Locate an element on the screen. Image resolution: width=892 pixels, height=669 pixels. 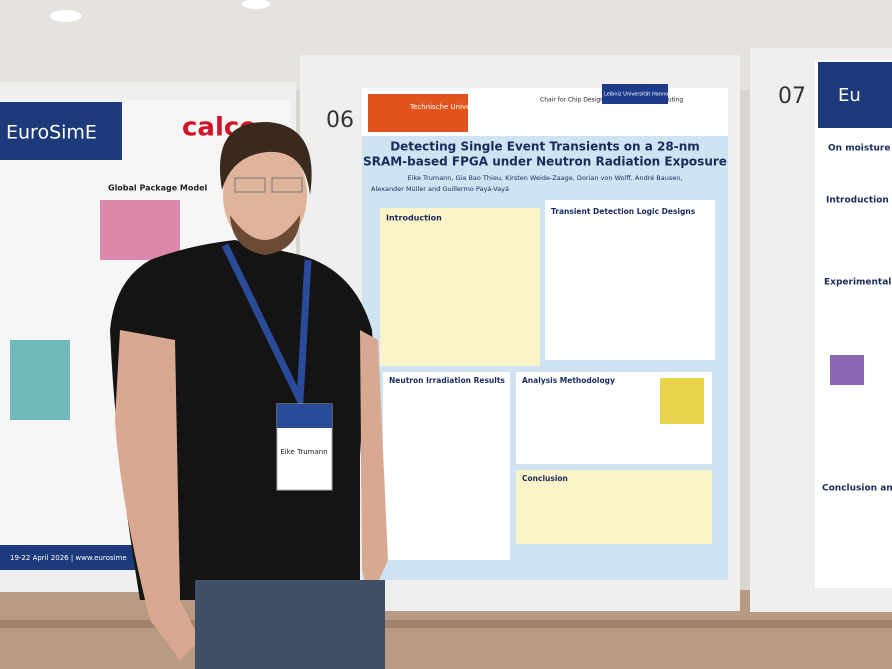
section-heading: Conclusion is located at coordinates (545, 478).